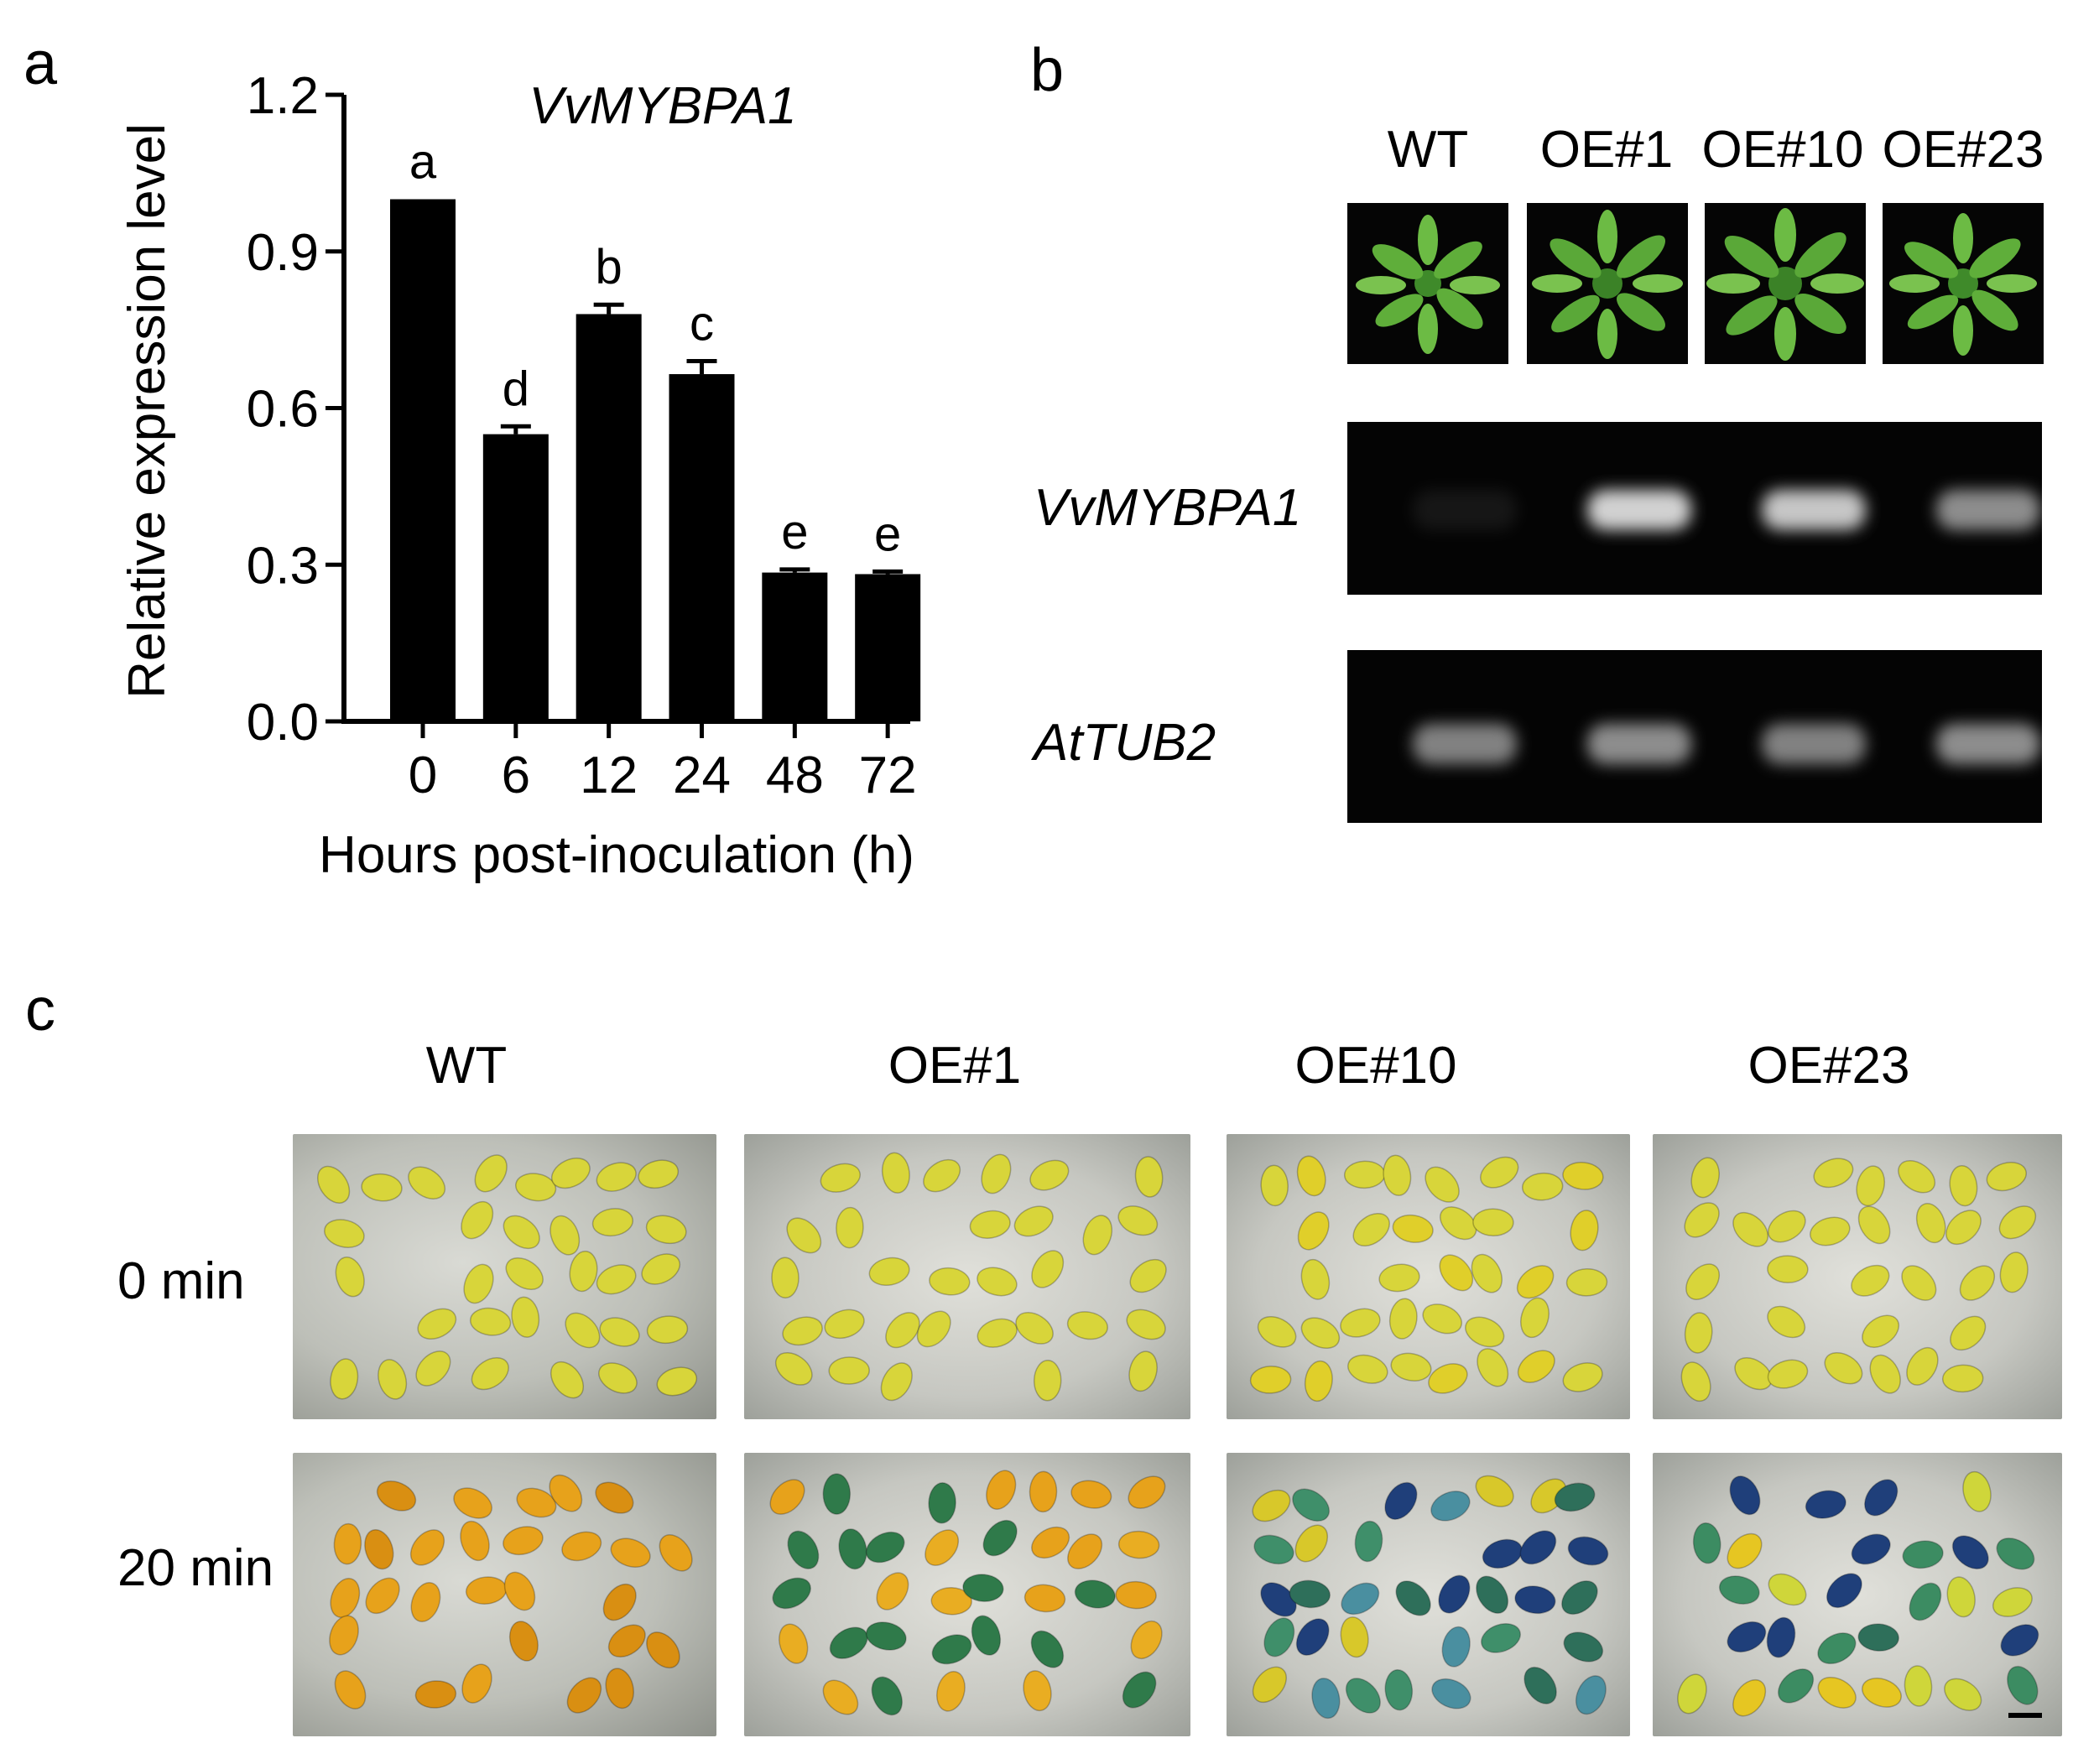 The height and width of the screenshot is (1764, 2073). Describe the element at coordinates (888, 775) in the screenshot. I see `x-tick-label: 72` at that location.